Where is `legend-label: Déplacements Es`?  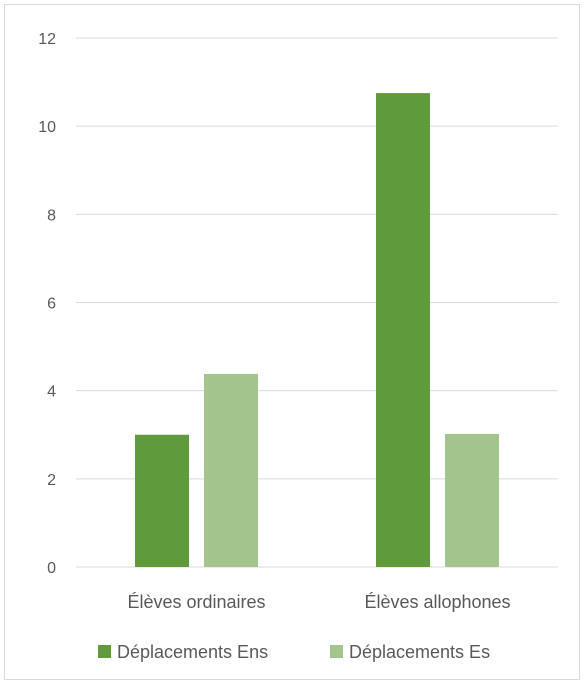 legend-label: Déplacements Es is located at coordinates (419, 652).